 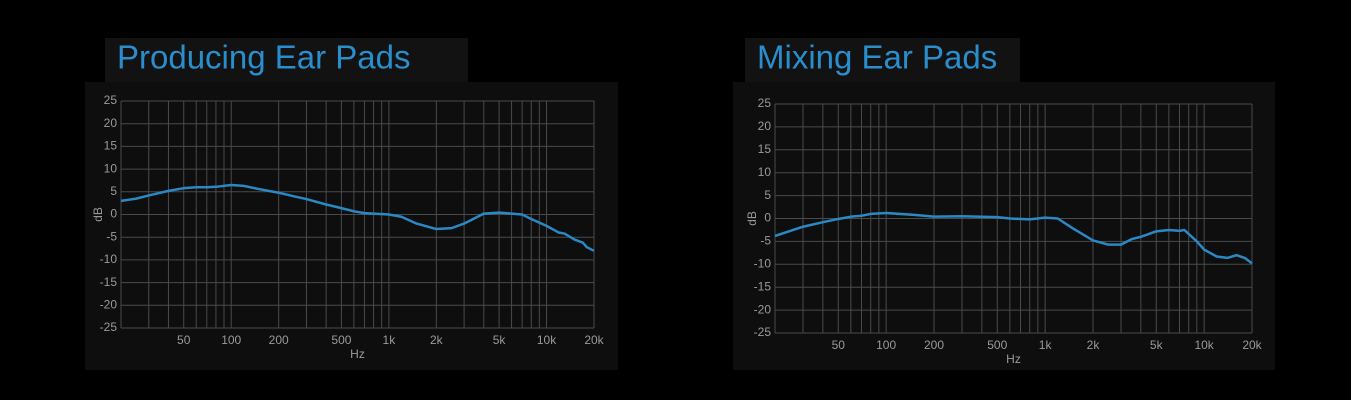 What do you see at coordinates (264, 57) in the screenshot?
I see `chart-title: Producing Ear Pads` at bounding box center [264, 57].